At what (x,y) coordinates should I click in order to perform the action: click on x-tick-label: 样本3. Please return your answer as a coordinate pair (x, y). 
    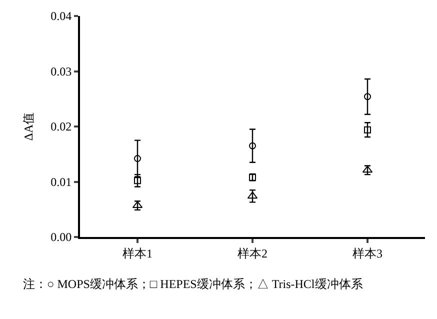
    Looking at the image, I should click on (367, 253).